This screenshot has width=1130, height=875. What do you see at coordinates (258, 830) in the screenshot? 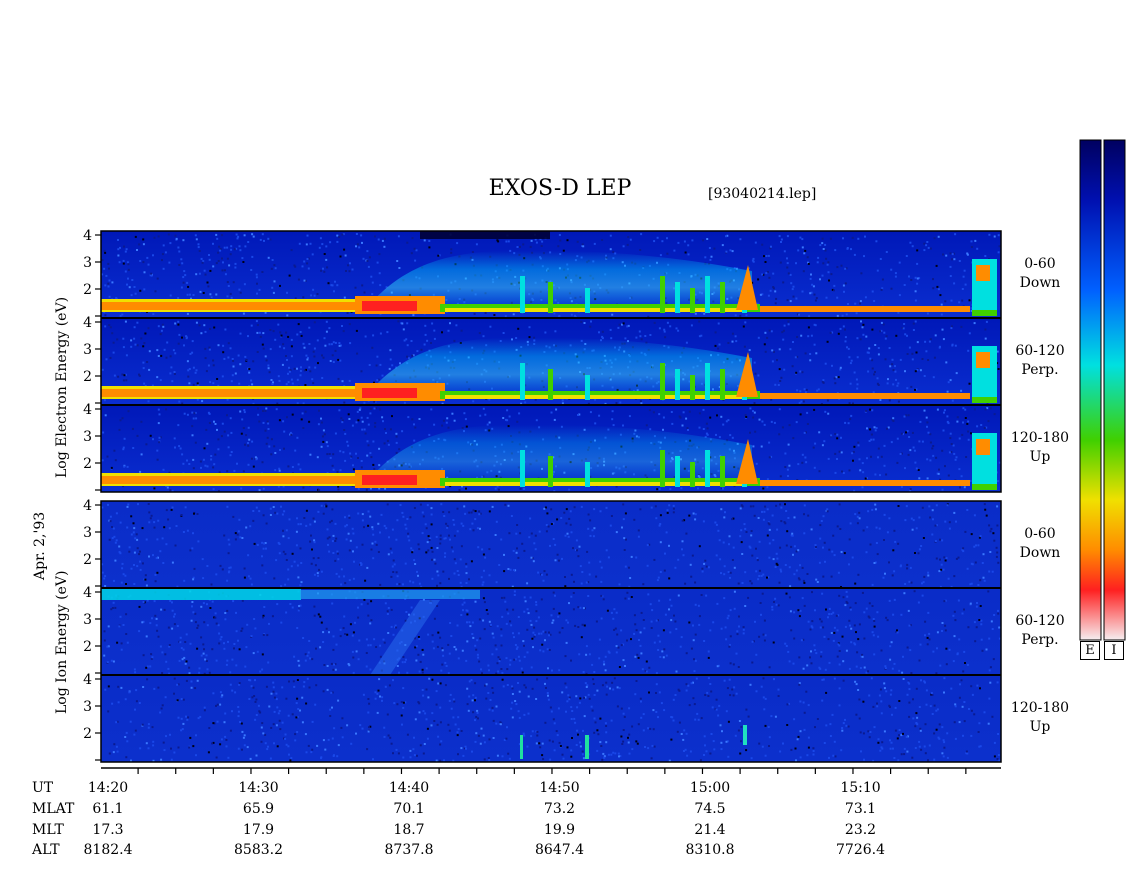
I see `row-value: 17.9` at bounding box center [258, 830].